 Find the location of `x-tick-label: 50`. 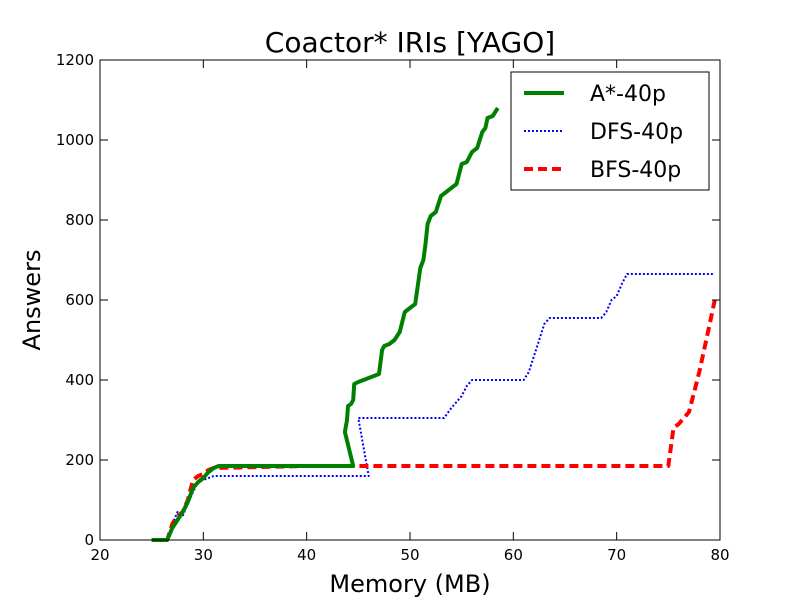

x-tick-label: 50 is located at coordinates (409, 555).